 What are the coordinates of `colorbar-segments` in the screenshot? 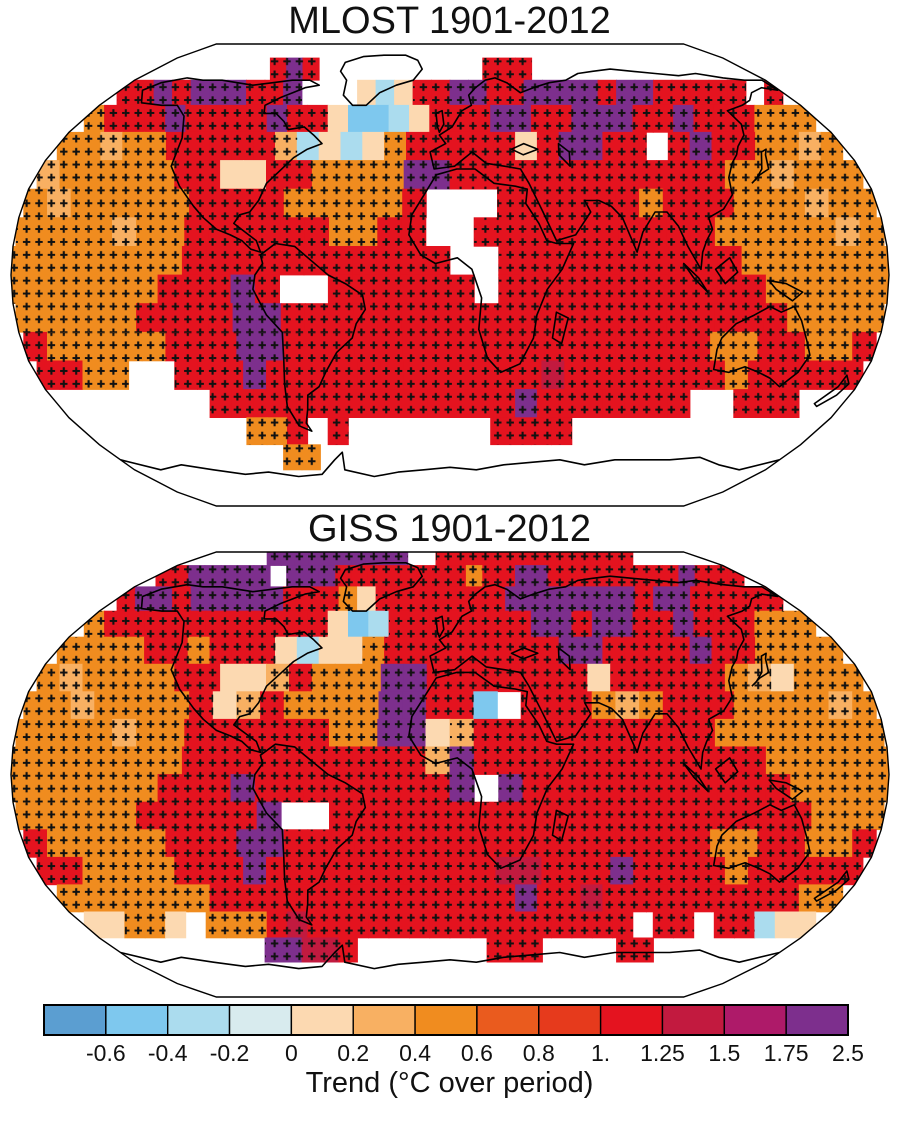 It's located at (446, 1020).